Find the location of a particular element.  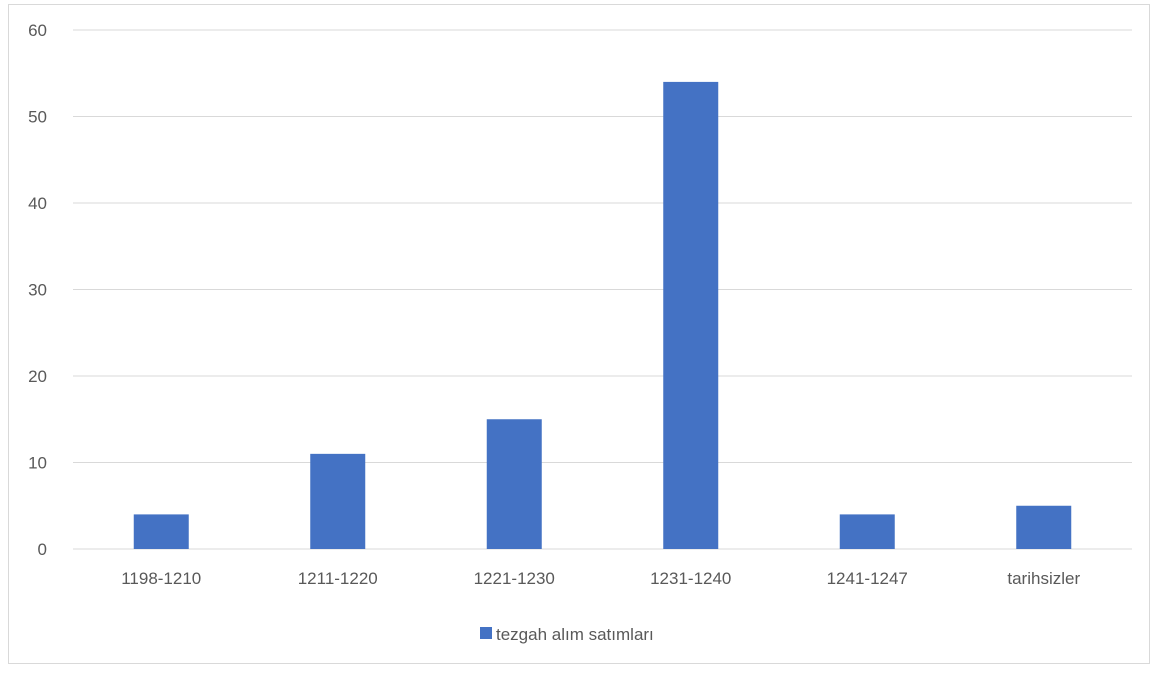

x-tick-label: 1198-1210 is located at coordinates (161, 578).